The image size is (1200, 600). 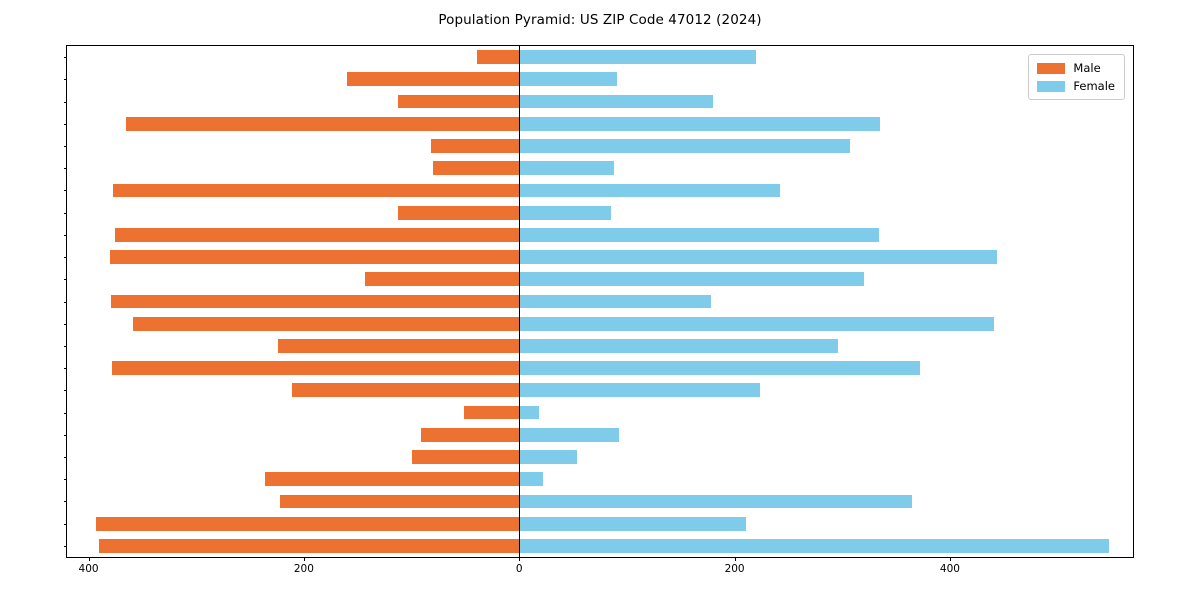 I want to click on legend-swatch-male, so click(x=1051, y=68).